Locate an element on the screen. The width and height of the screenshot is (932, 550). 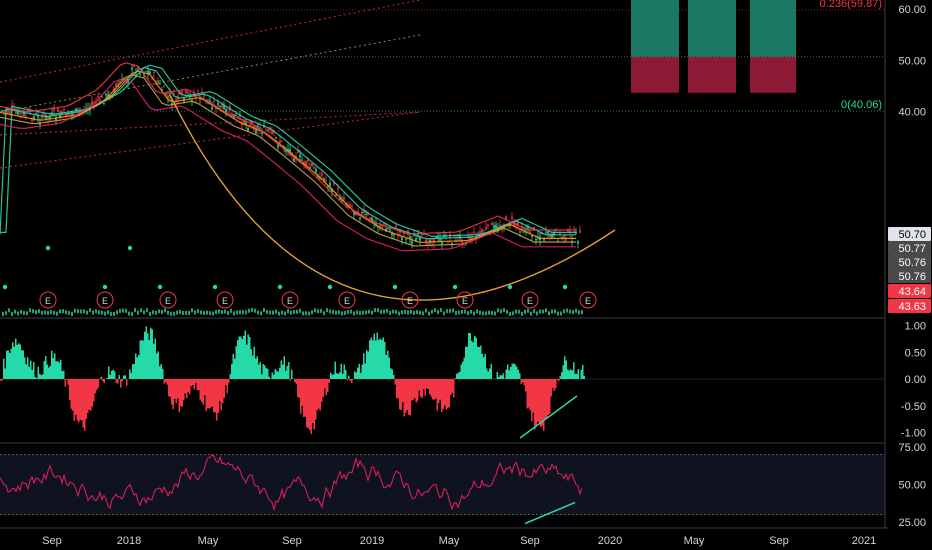
time-axis: Sep 2018 May Sep 2019 May Sep 2020 May Sep 2021 is located at coordinates (444, 537).